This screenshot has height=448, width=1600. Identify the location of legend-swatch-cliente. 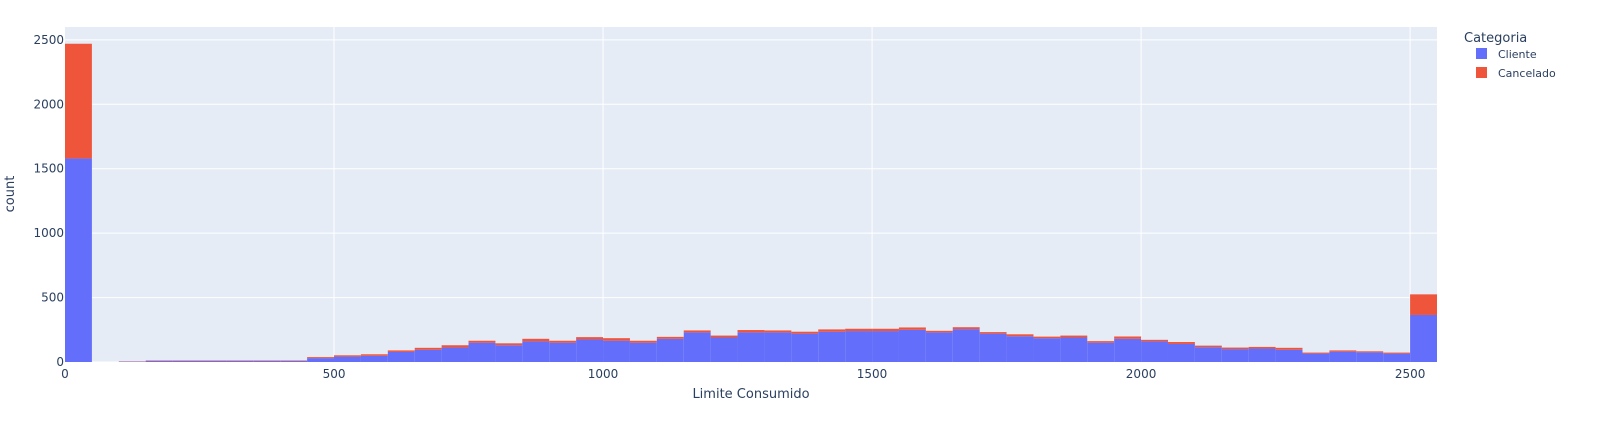
(1481, 53).